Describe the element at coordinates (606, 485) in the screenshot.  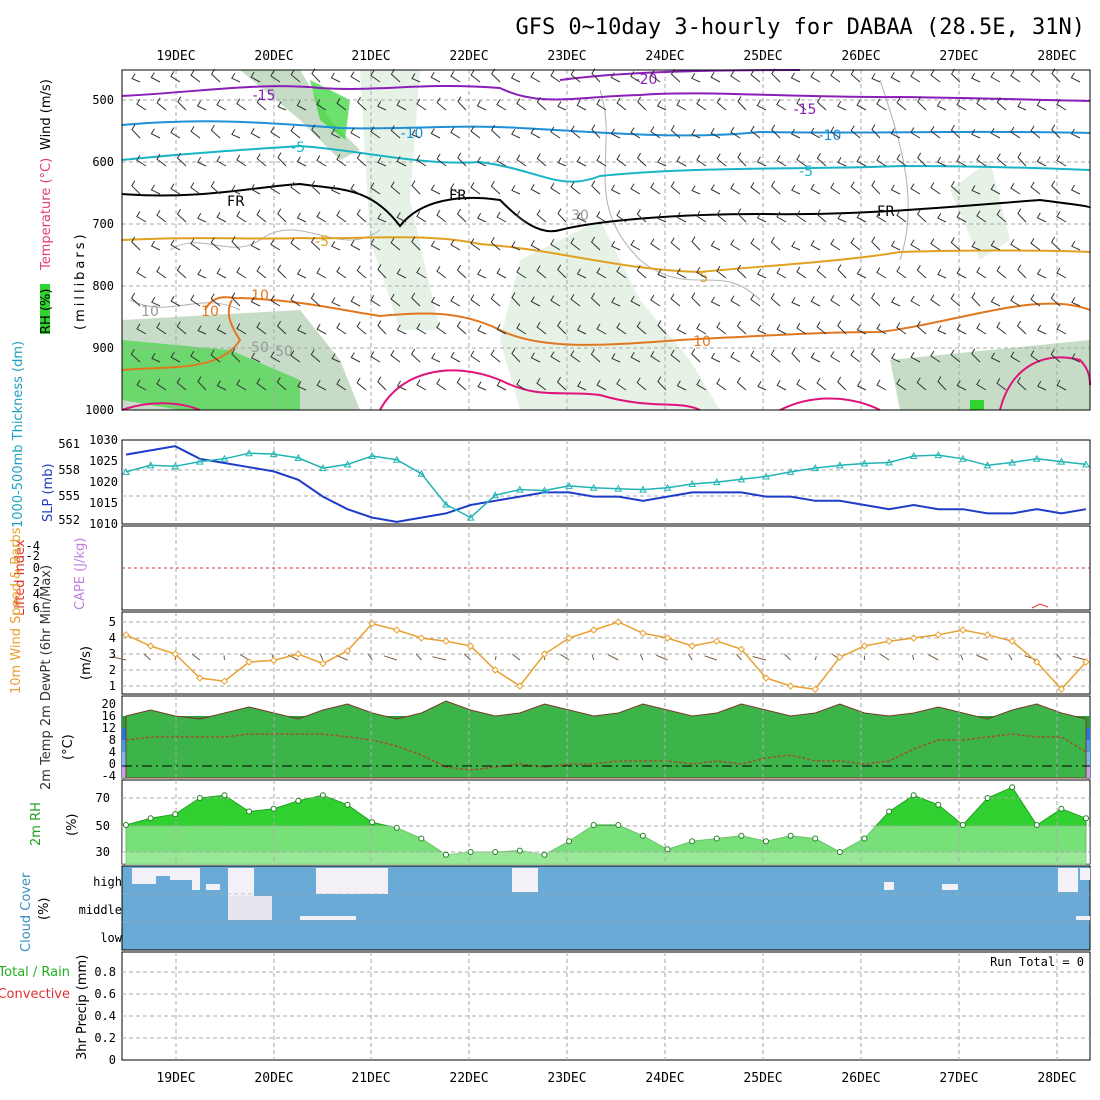
I see `thickness-markers` at that location.